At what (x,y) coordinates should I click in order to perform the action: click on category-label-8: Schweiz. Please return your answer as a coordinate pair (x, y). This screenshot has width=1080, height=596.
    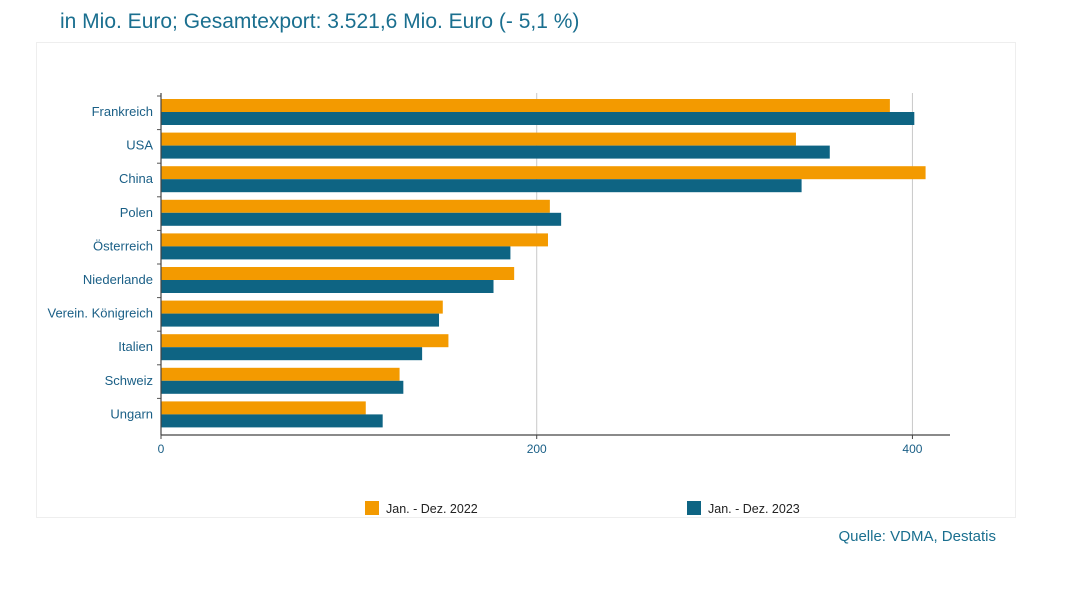
    Looking at the image, I should click on (129, 380).